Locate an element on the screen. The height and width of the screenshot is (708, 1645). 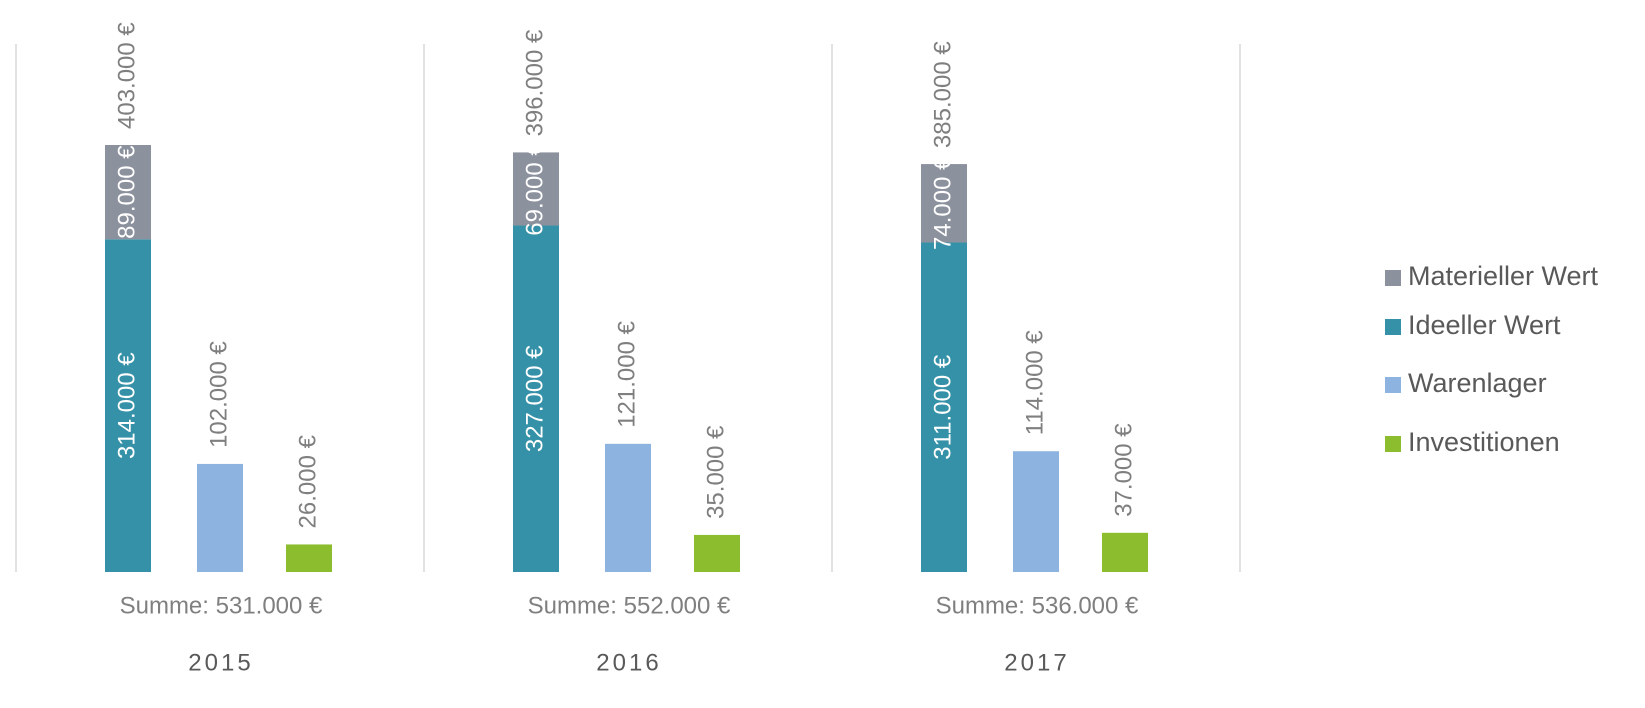
x-tick-label: 2017 is located at coordinates (1036, 662).